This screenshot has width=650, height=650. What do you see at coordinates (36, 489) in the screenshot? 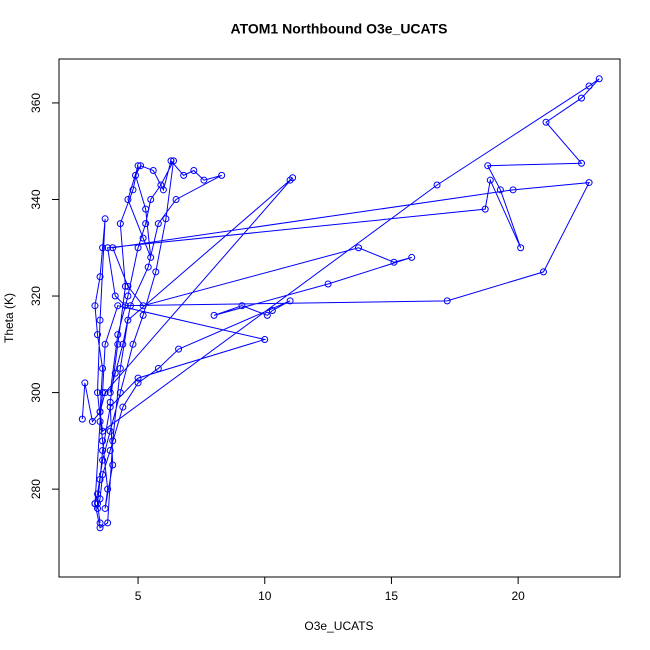
I see `y-tick-label: 280` at bounding box center [36, 489].